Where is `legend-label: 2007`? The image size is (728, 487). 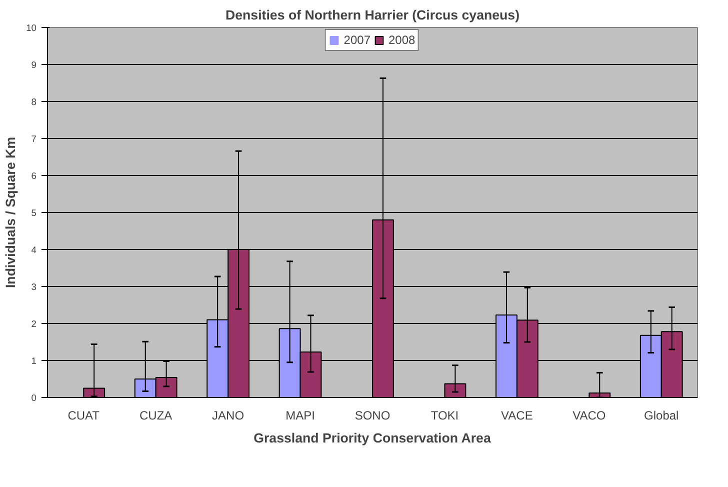
legend-label: 2007 is located at coordinates (357, 40).